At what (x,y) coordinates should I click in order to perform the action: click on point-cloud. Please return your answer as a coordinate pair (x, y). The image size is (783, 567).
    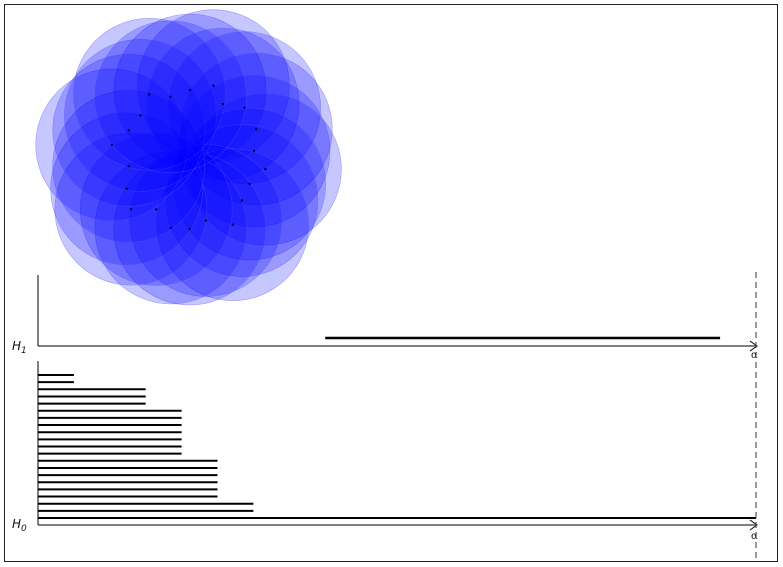
    Looking at the image, I should click on (188, 157).